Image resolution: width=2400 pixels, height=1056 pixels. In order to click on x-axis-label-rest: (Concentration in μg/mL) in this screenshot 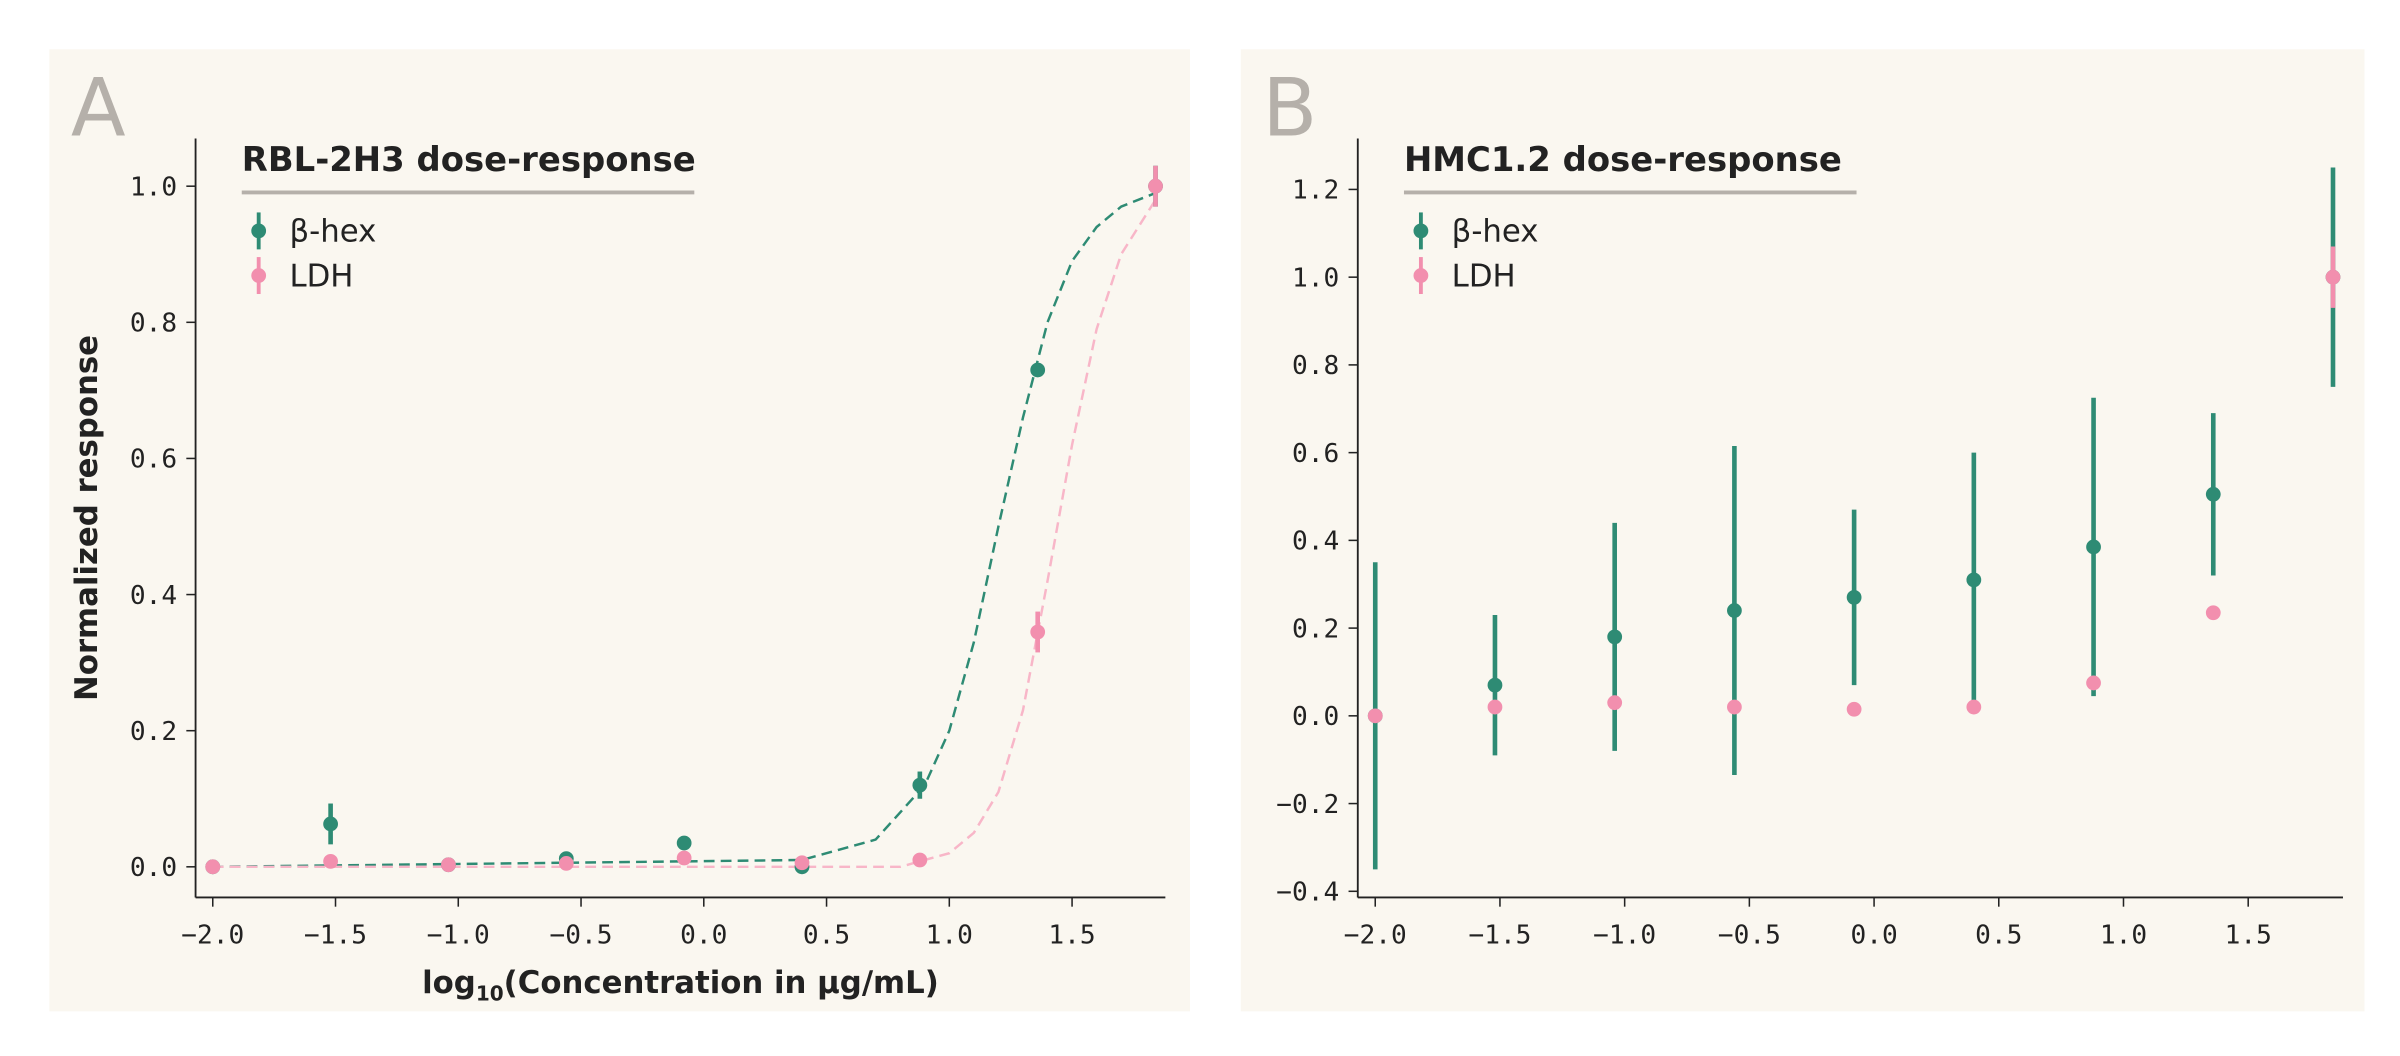, I will do `click(721, 983)`.